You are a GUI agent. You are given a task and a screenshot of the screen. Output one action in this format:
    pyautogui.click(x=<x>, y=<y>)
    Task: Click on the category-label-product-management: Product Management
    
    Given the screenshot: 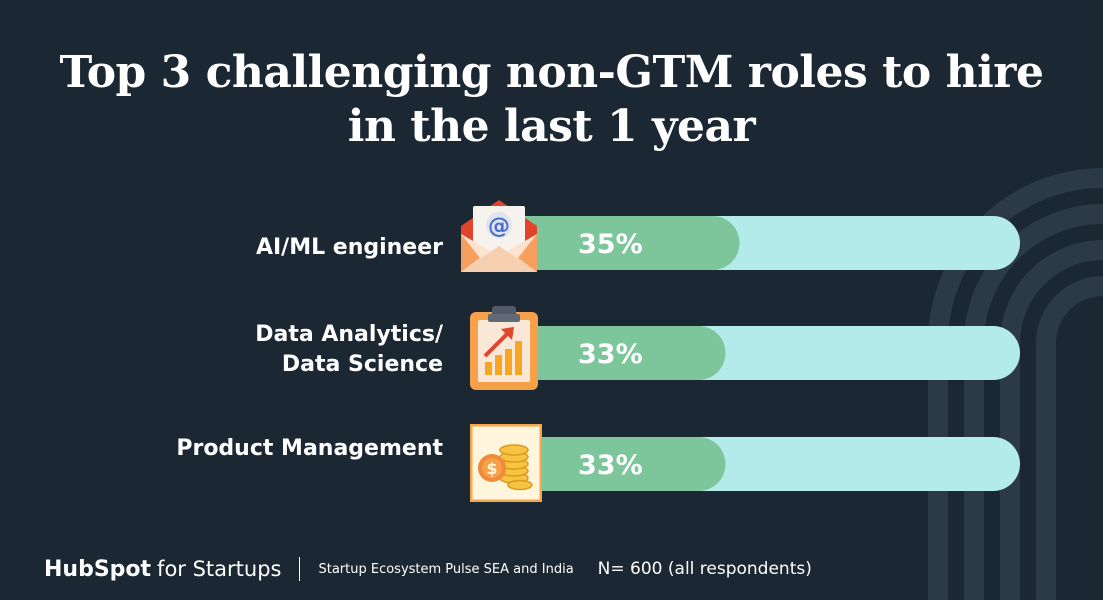 What is the action you would take?
    pyautogui.click(x=309, y=449)
    